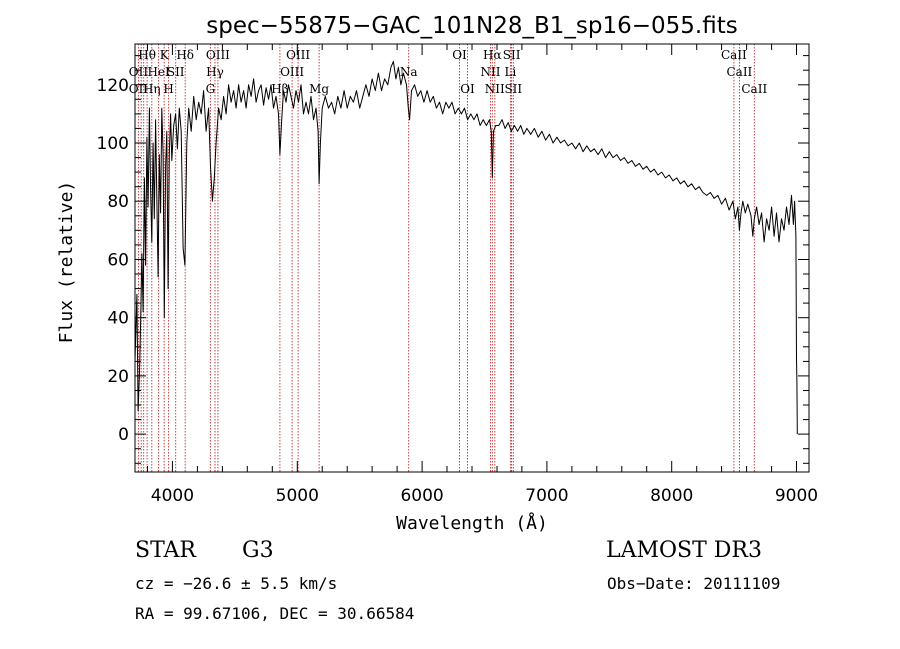 The image size is (900, 649). I want to click on line-label: Li, so click(510, 72).